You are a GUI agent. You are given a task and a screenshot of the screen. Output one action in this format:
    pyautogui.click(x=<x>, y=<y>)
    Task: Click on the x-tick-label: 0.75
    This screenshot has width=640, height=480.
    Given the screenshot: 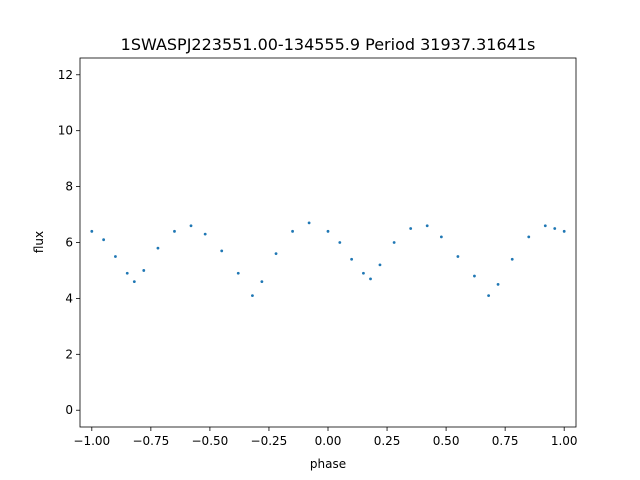 What is the action you would take?
    pyautogui.click(x=505, y=441)
    